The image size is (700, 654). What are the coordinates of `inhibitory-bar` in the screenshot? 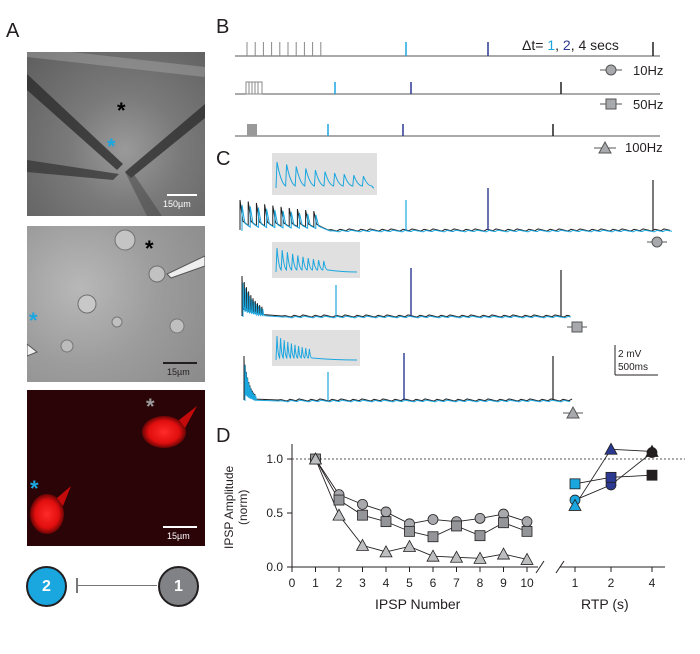 It's located at (77, 585).